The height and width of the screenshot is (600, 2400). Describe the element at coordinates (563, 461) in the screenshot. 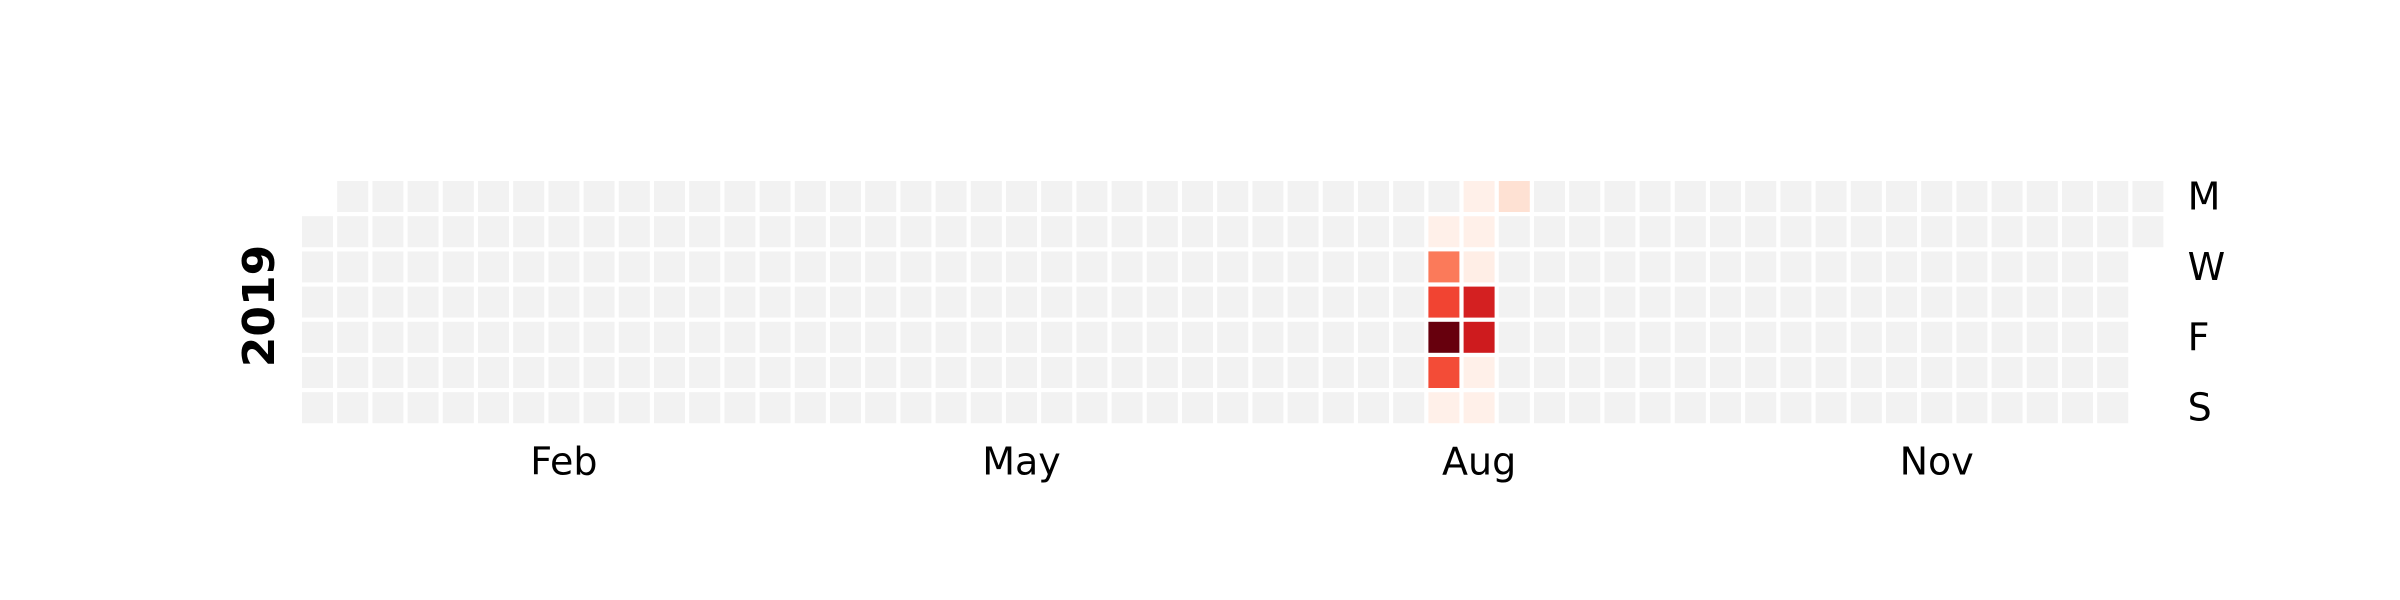

I see `month-label-feb: Feb` at that location.